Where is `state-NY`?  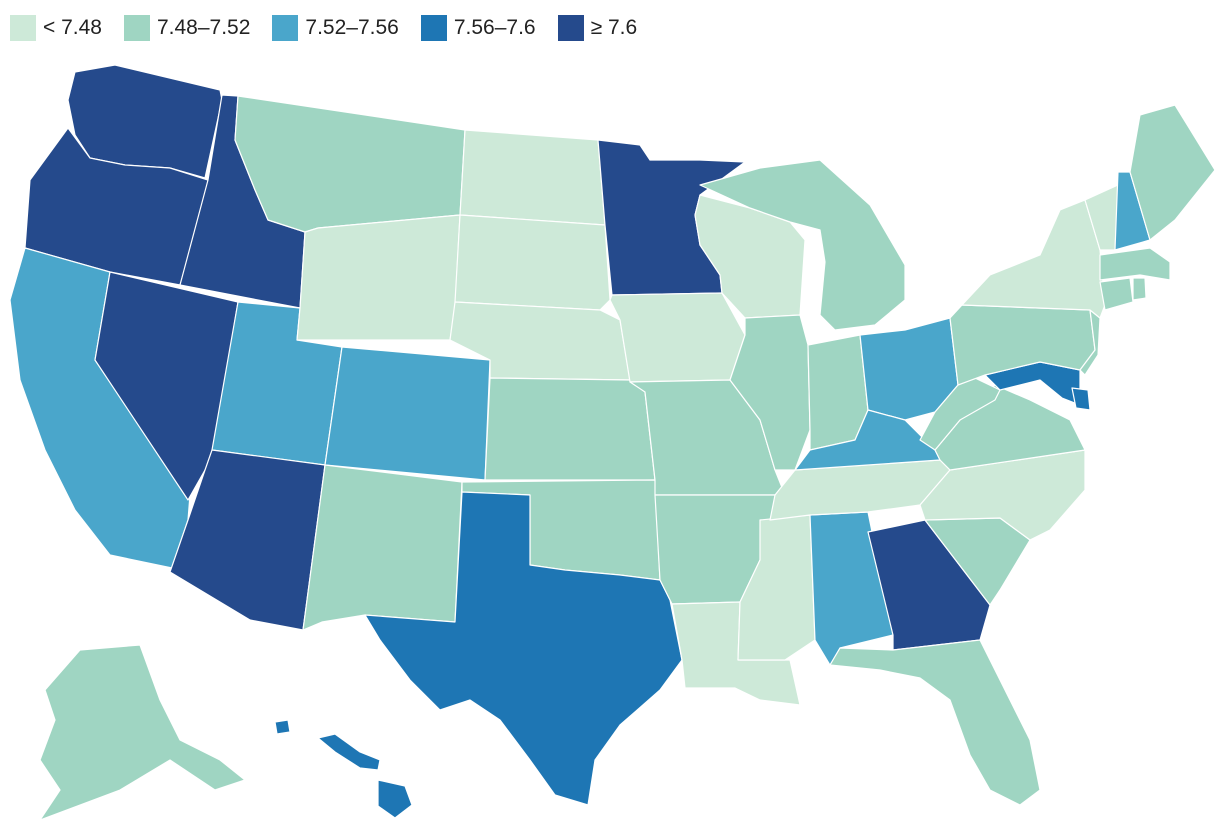 state-NY is located at coordinates (1033, 259).